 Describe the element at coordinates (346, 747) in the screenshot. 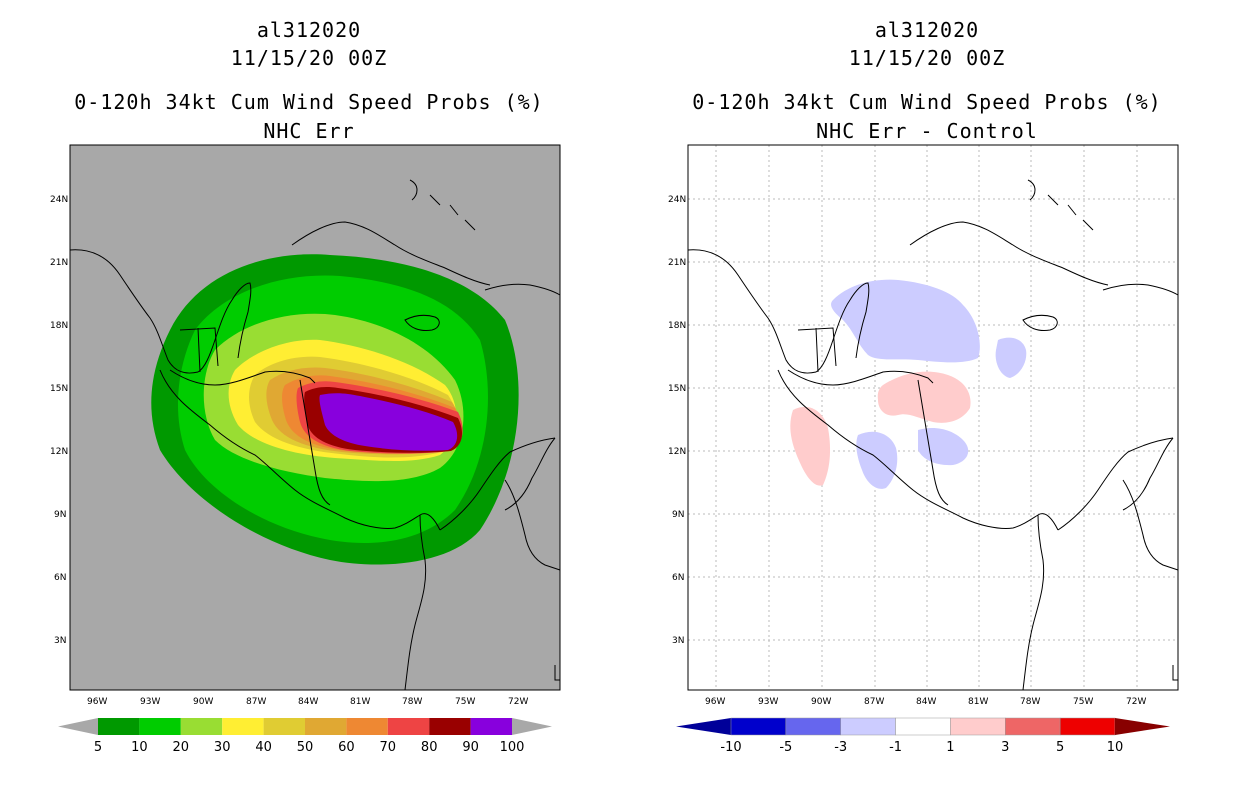

I see `colorbar-label: 60` at that location.